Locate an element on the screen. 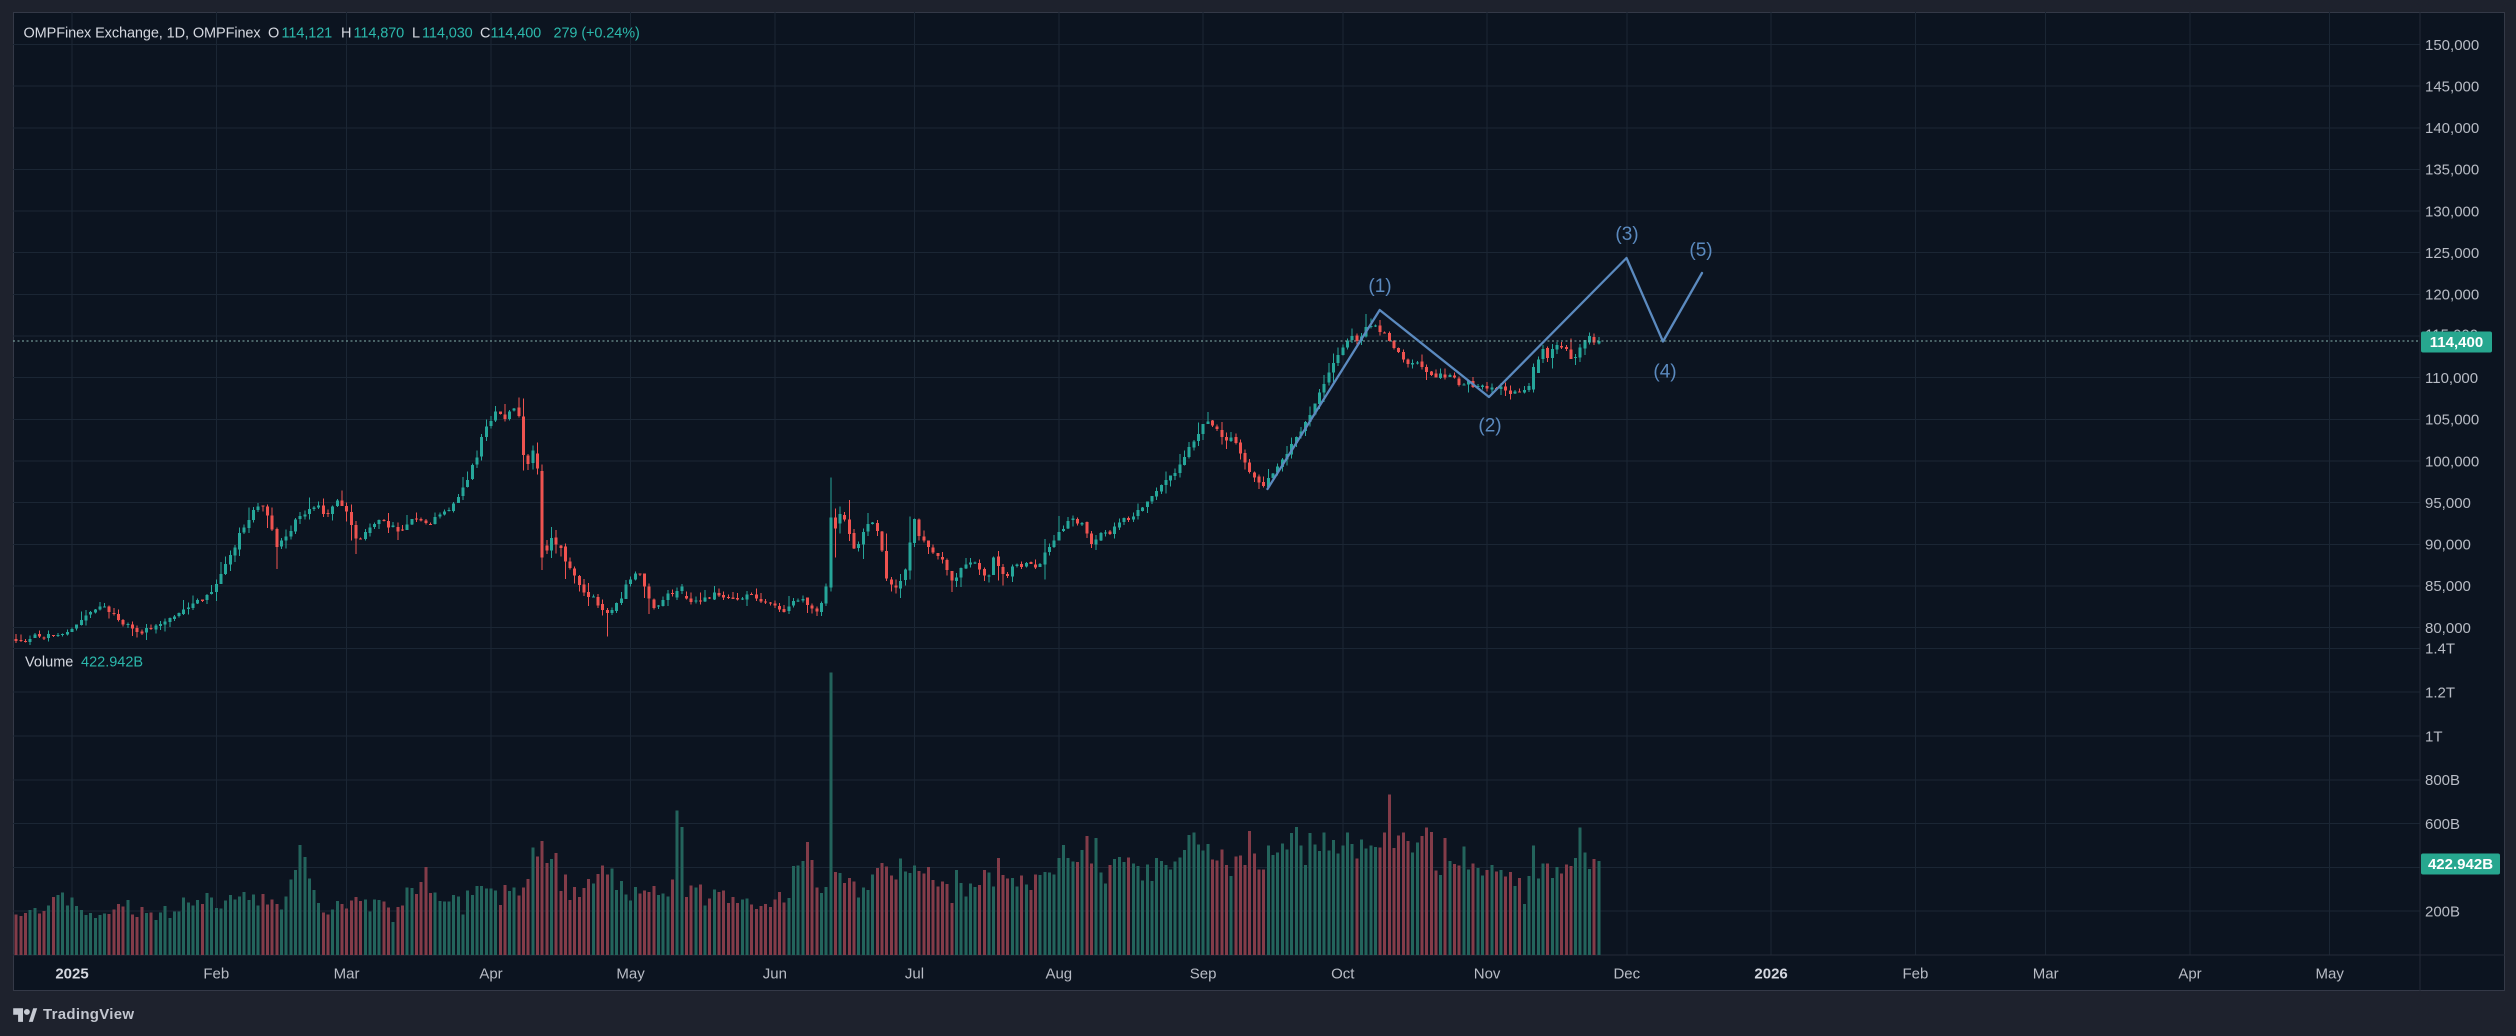  svg-text: 130,000 is located at coordinates (2452, 211).